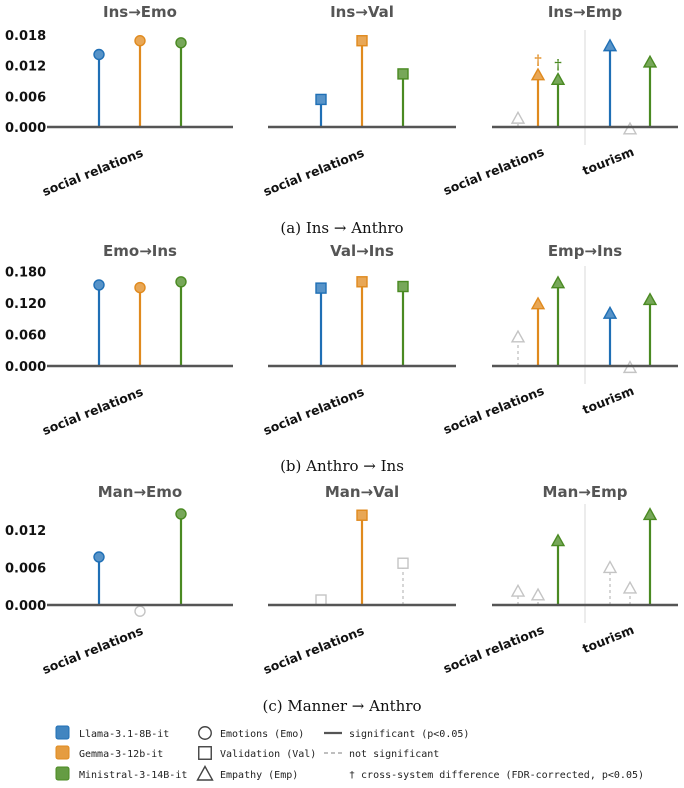 The width and height of the screenshot is (684, 788). I want to click on panel-title: Man→Emp, so click(585, 492).